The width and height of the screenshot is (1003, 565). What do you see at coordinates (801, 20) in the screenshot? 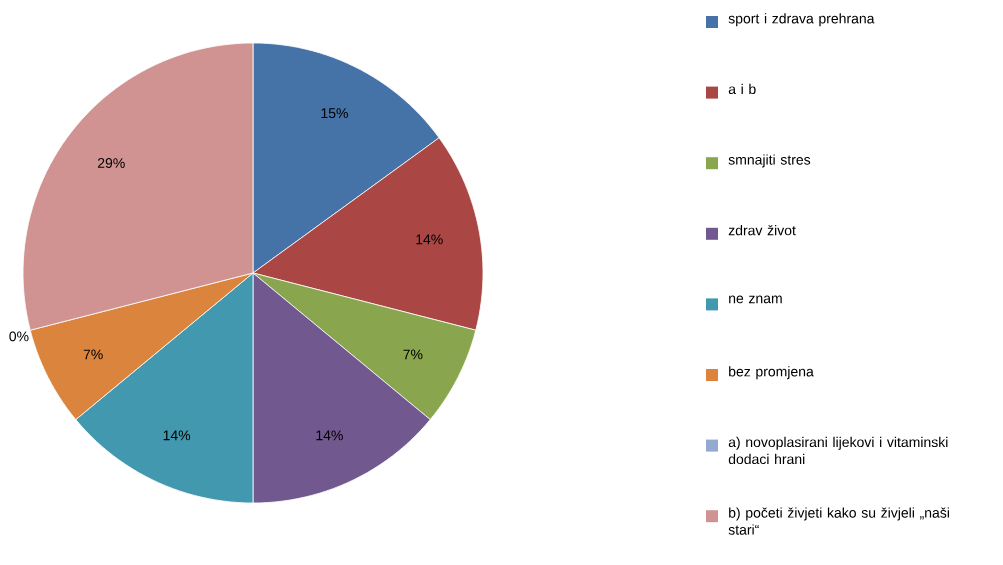
I see `legend-label: sport i zdrava prehrana` at bounding box center [801, 20].